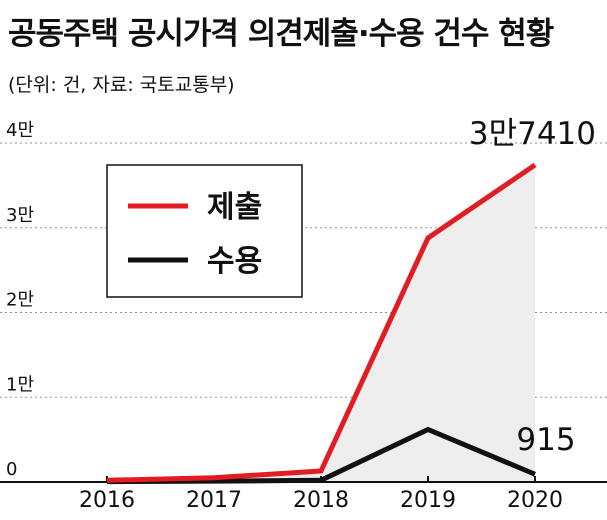 This screenshot has height=520, width=607. Describe the element at coordinates (428, 500) in the screenshot. I see `x-tick-label: 2019` at that location.